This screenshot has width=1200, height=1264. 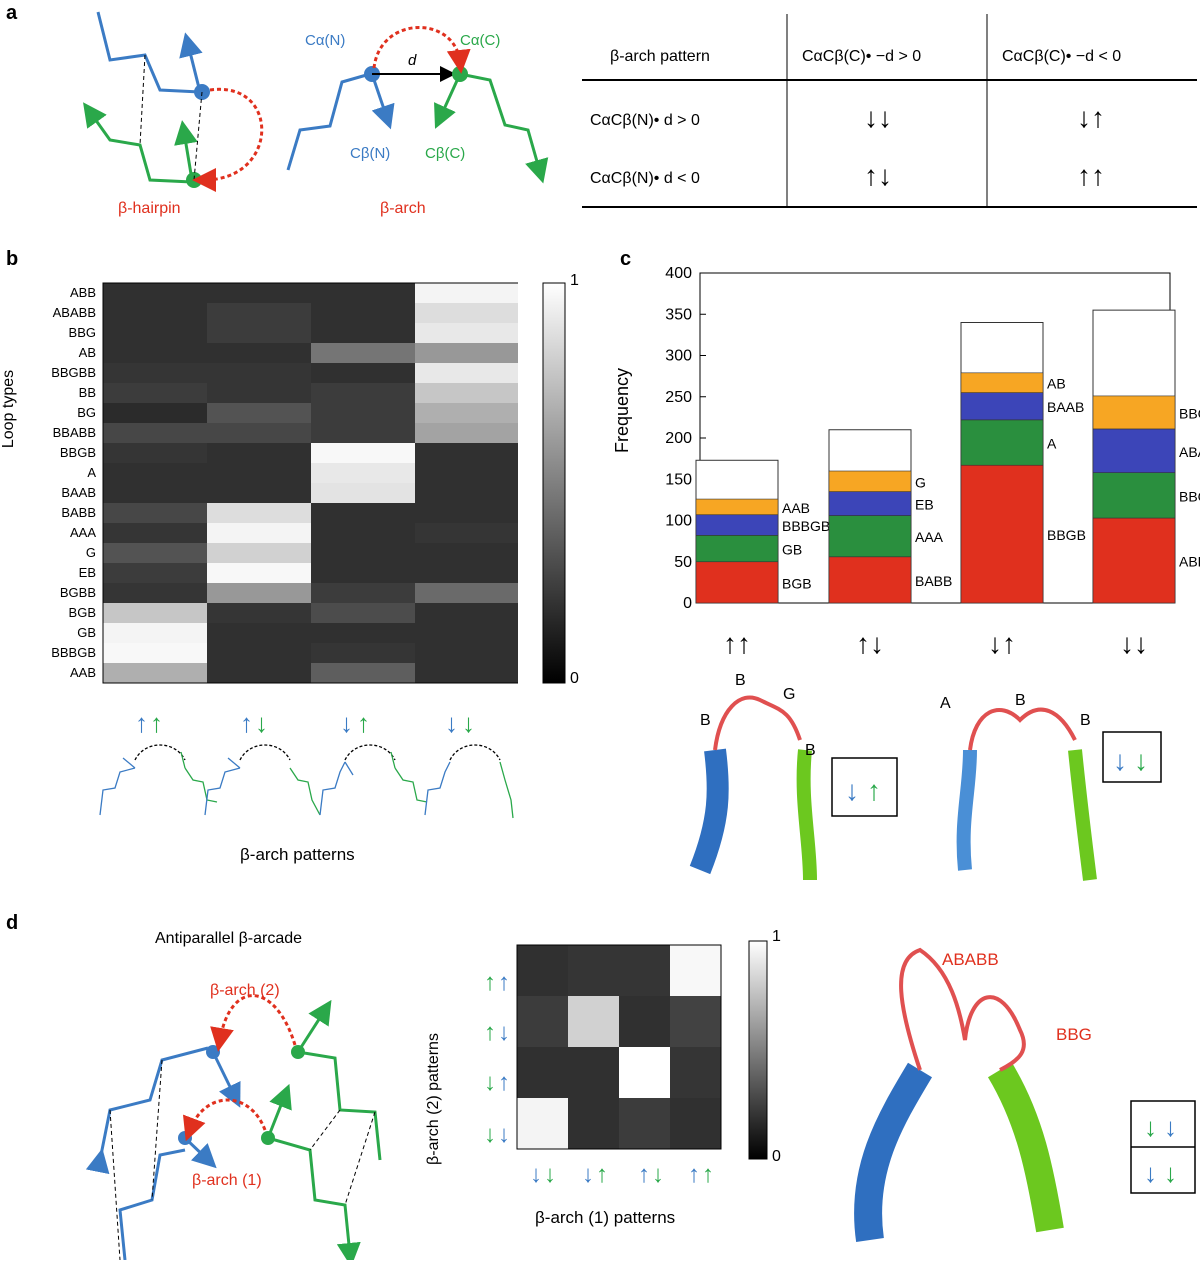 I want to click on table-row1: CαCβ(N)• d > 0, so click(x=645, y=120).